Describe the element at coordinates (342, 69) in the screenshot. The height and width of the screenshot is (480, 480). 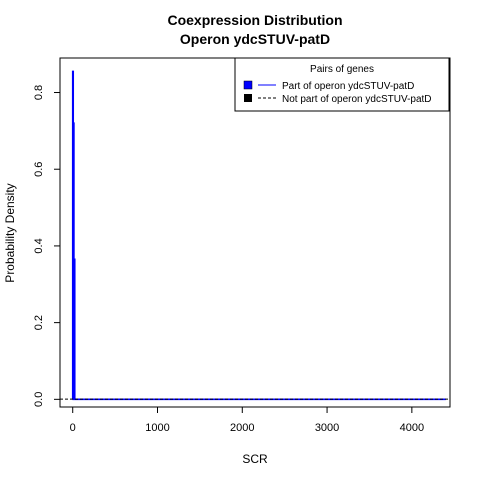
I see `legend-title: Pairs of genes` at that location.